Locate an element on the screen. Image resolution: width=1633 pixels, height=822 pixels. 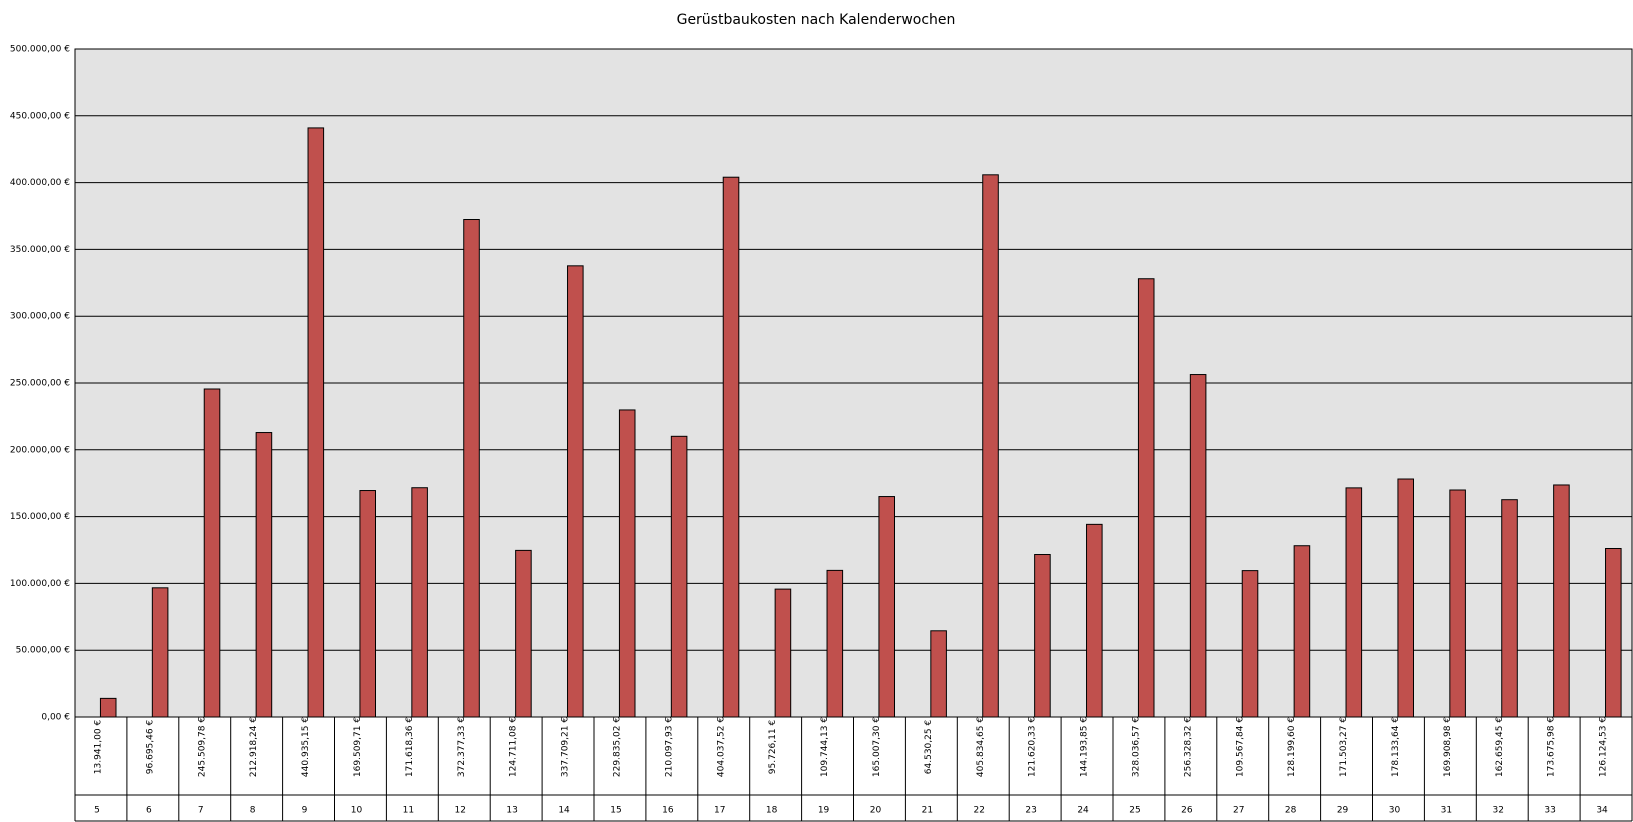
x-tick-label: 12 is located at coordinates (460, 811).